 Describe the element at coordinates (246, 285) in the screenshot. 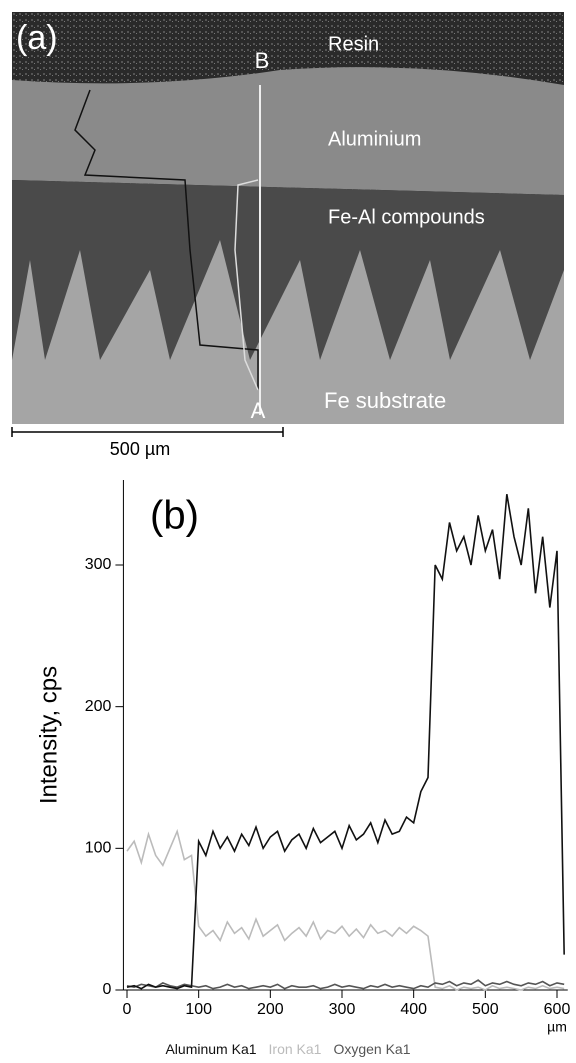

I see `al-profile` at that location.